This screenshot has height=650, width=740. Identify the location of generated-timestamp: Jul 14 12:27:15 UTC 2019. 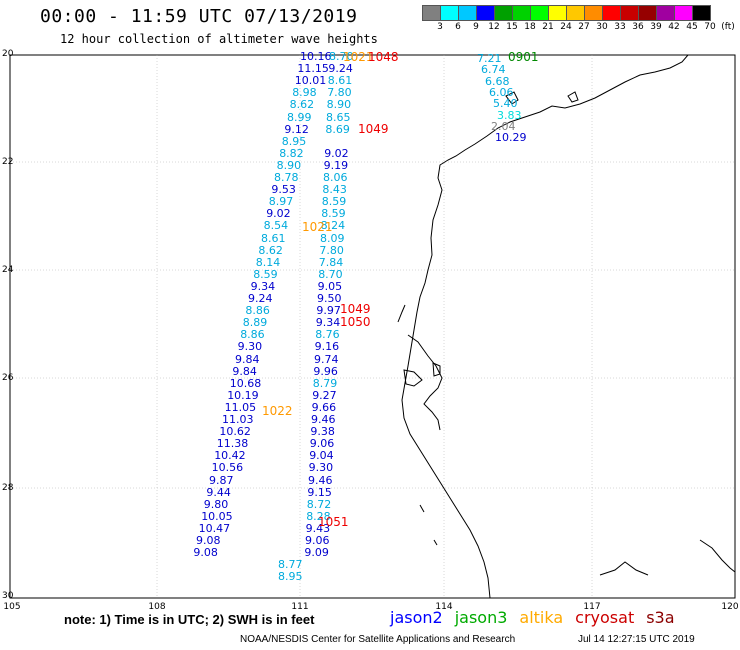
(636, 639).